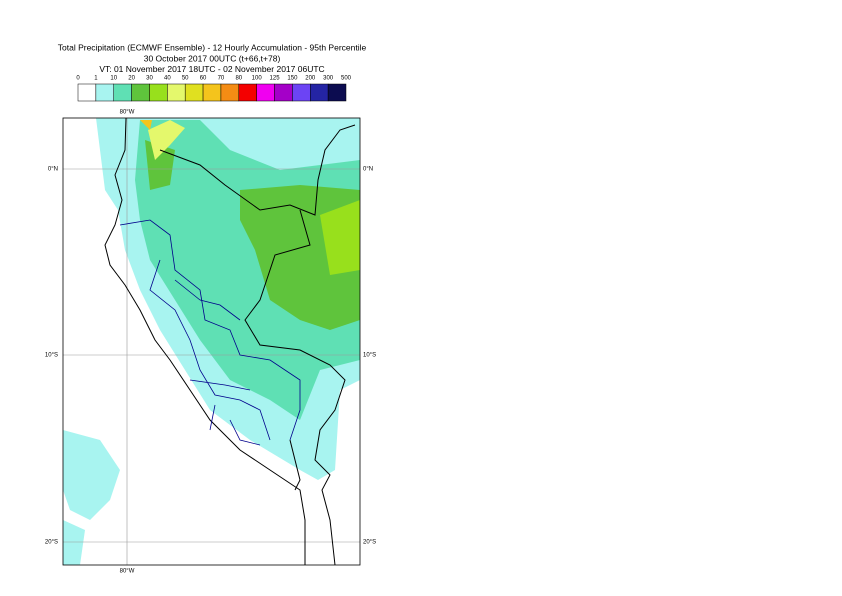 The image size is (842, 596). Describe the element at coordinates (149, 79) in the screenshot. I see `legend-label: 30` at that location.